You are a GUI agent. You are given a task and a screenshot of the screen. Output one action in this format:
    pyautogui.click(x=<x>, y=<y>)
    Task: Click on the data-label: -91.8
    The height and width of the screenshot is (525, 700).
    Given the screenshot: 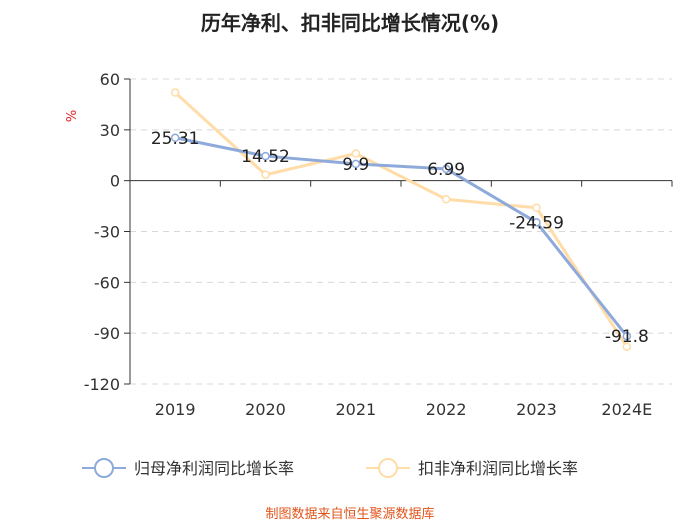 What is the action you would take?
    pyautogui.click(x=627, y=337)
    